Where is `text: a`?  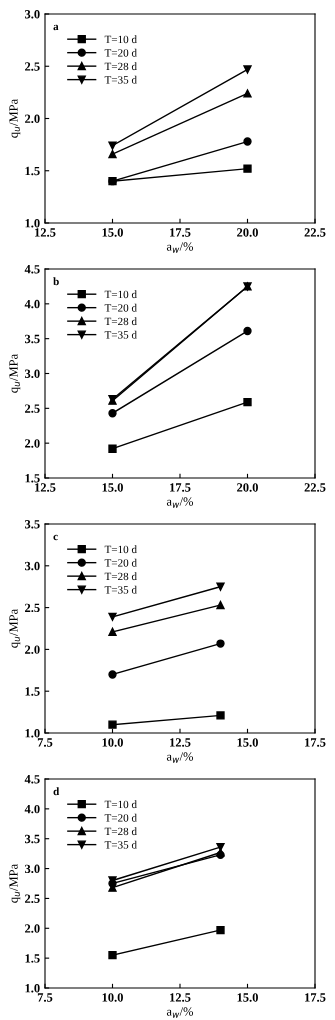 text: a is located at coordinates (56, 27).